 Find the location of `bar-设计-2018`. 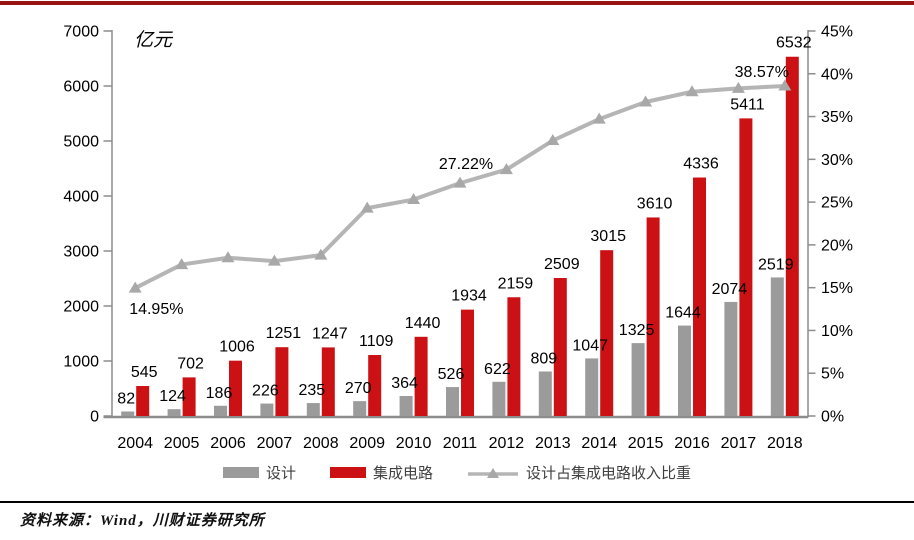

bar-设计-2018 is located at coordinates (777, 346).